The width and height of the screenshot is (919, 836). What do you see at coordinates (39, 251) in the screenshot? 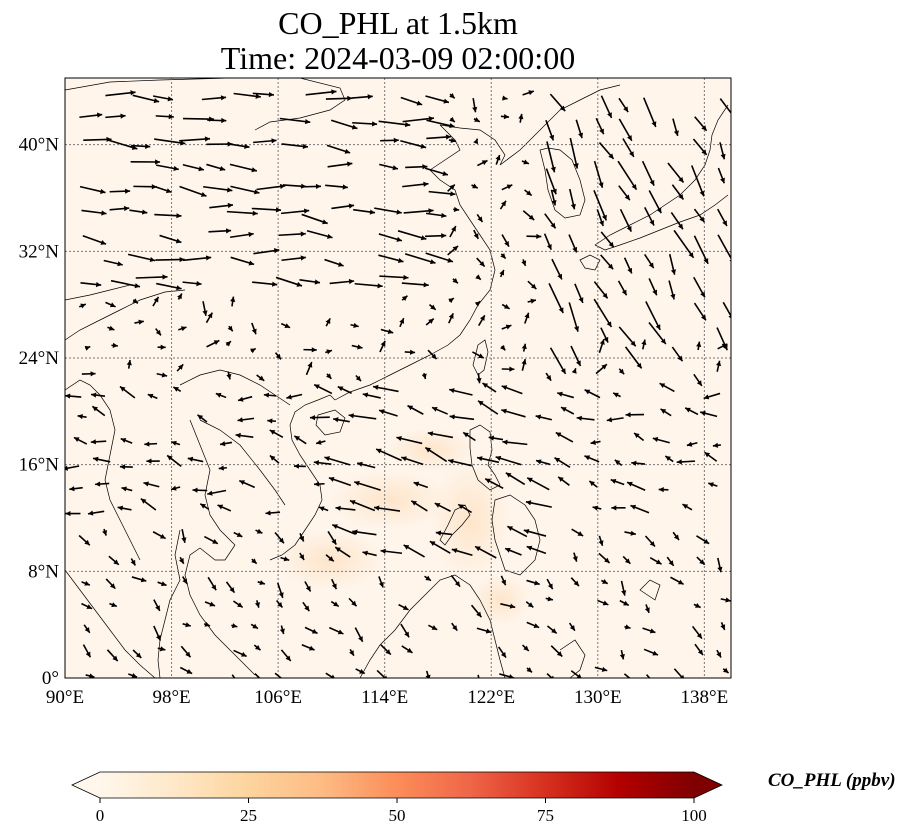
I see `lat-tick-label: 32°N` at bounding box center [39, 251].